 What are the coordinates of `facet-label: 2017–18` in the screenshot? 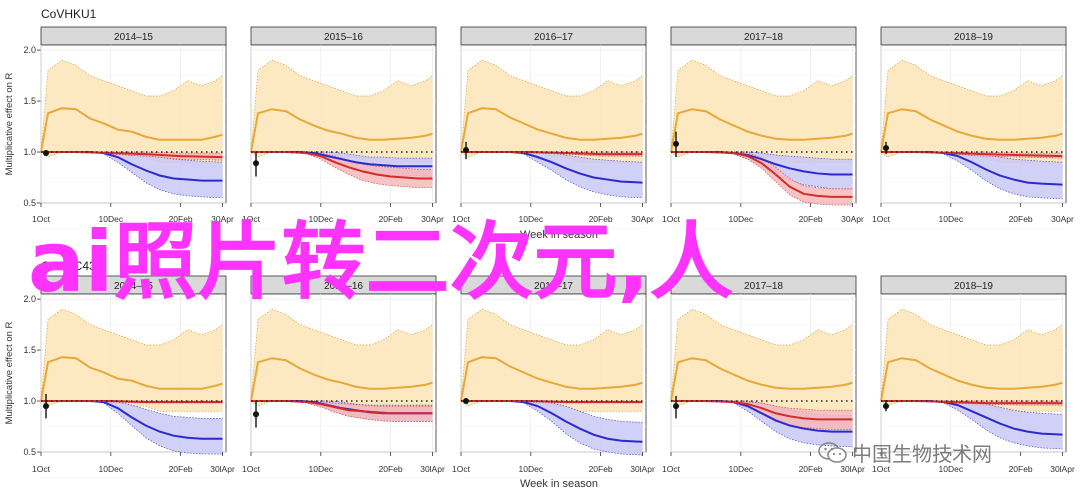 It's located at (763, 37).